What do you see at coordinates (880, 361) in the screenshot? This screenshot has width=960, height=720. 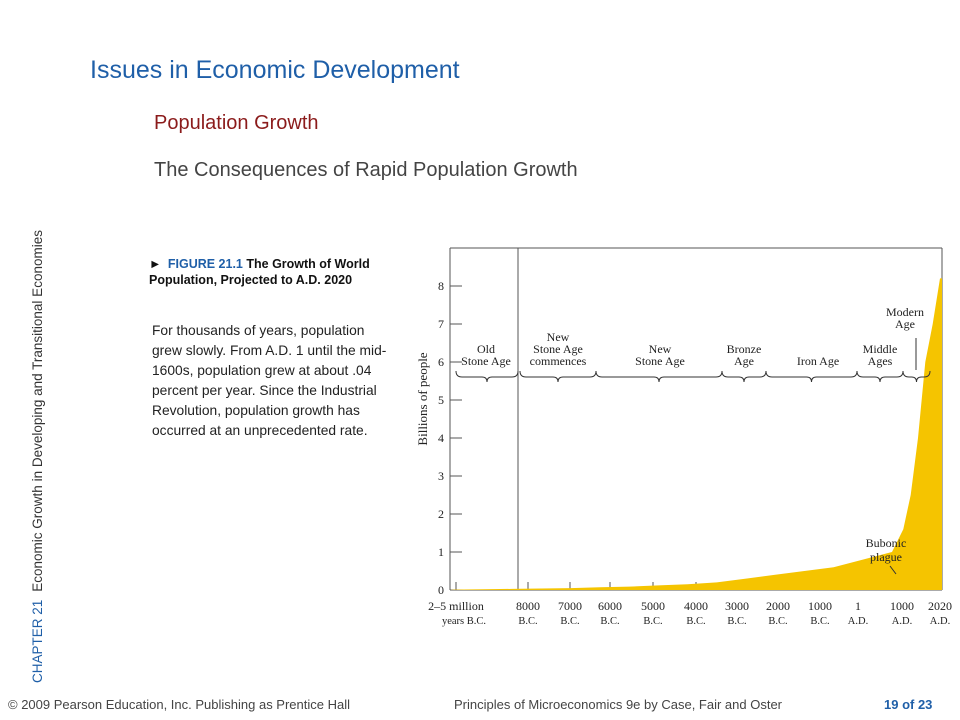 I see `era-label: Ages` at bounding box center [880, 361].